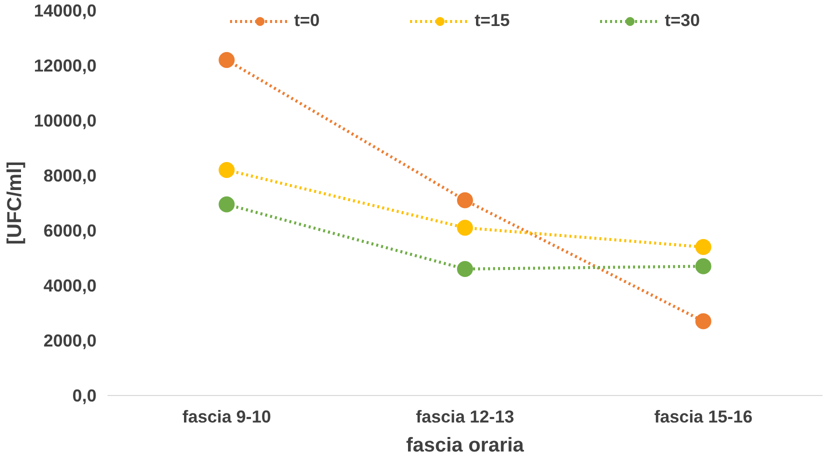 This screenshot has height=459, width=837. What do you see at coordinates (682, 20) in the screenshot?
I see `legend-label: t=30` at bounding box center [682, 20].